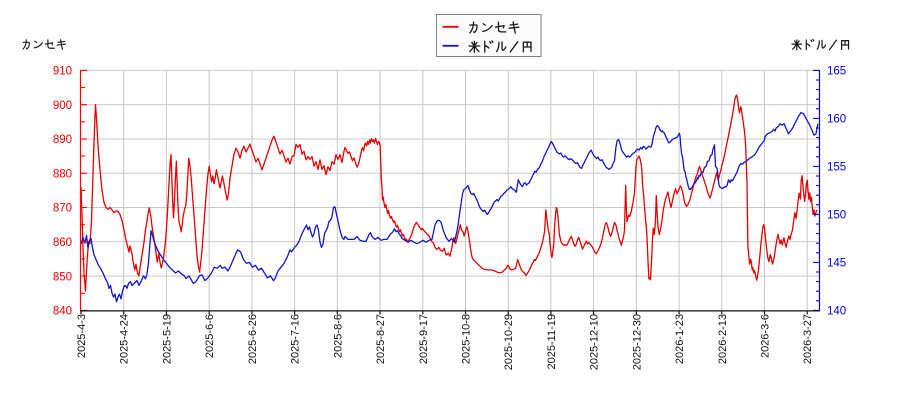 This screenshot has height=405, width=900. Describe the element at coordinates (82, 336) in the screenshot. I see `svg-text: 2025-4-3` at that location.